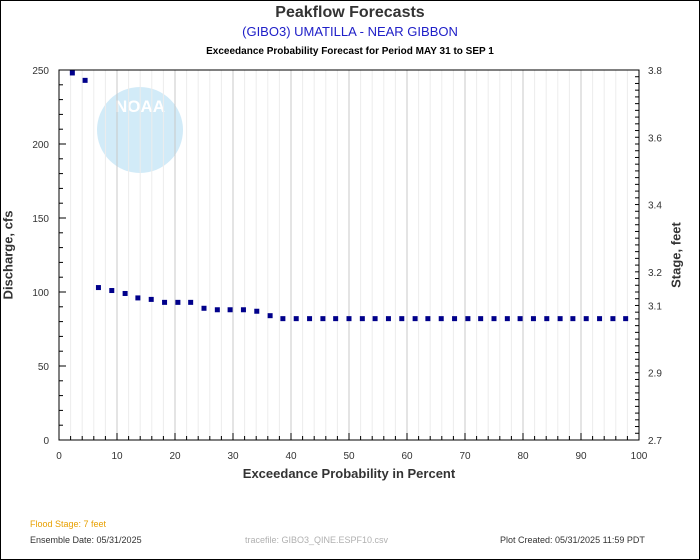 The height and width of the screenshot is (560, 700). I want to click on x-tick-label: 50, so click(349, 456).